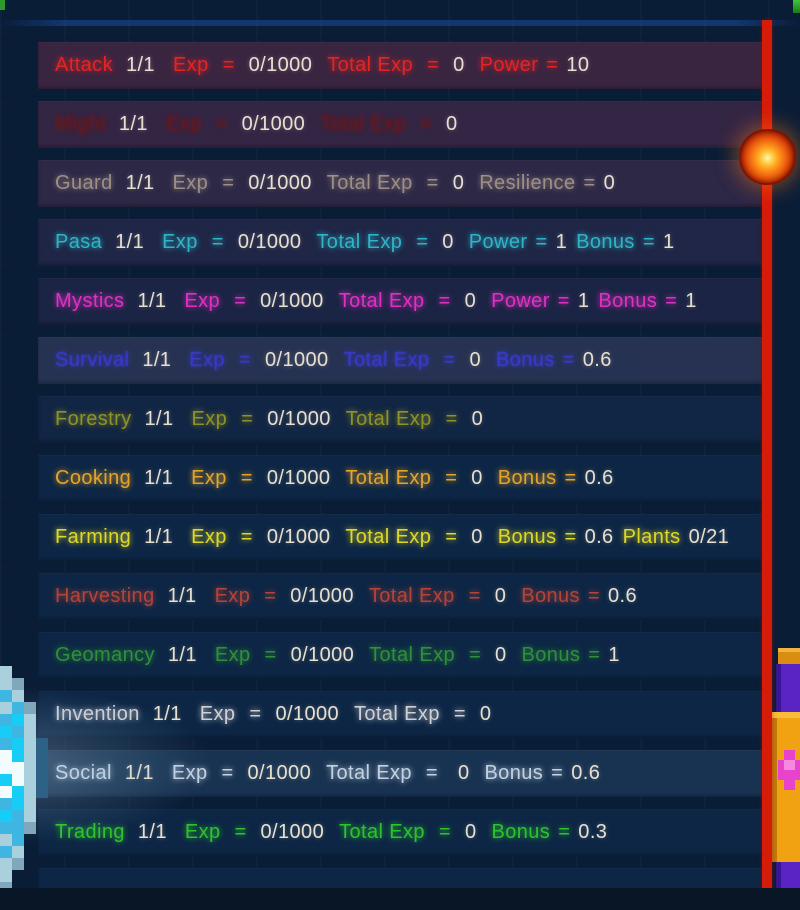 The image size is (800, 910). What do you see at coordinates (400, 23) in the screenshot?
I see `top-blue-stripe` at bounding box center [400, 23].